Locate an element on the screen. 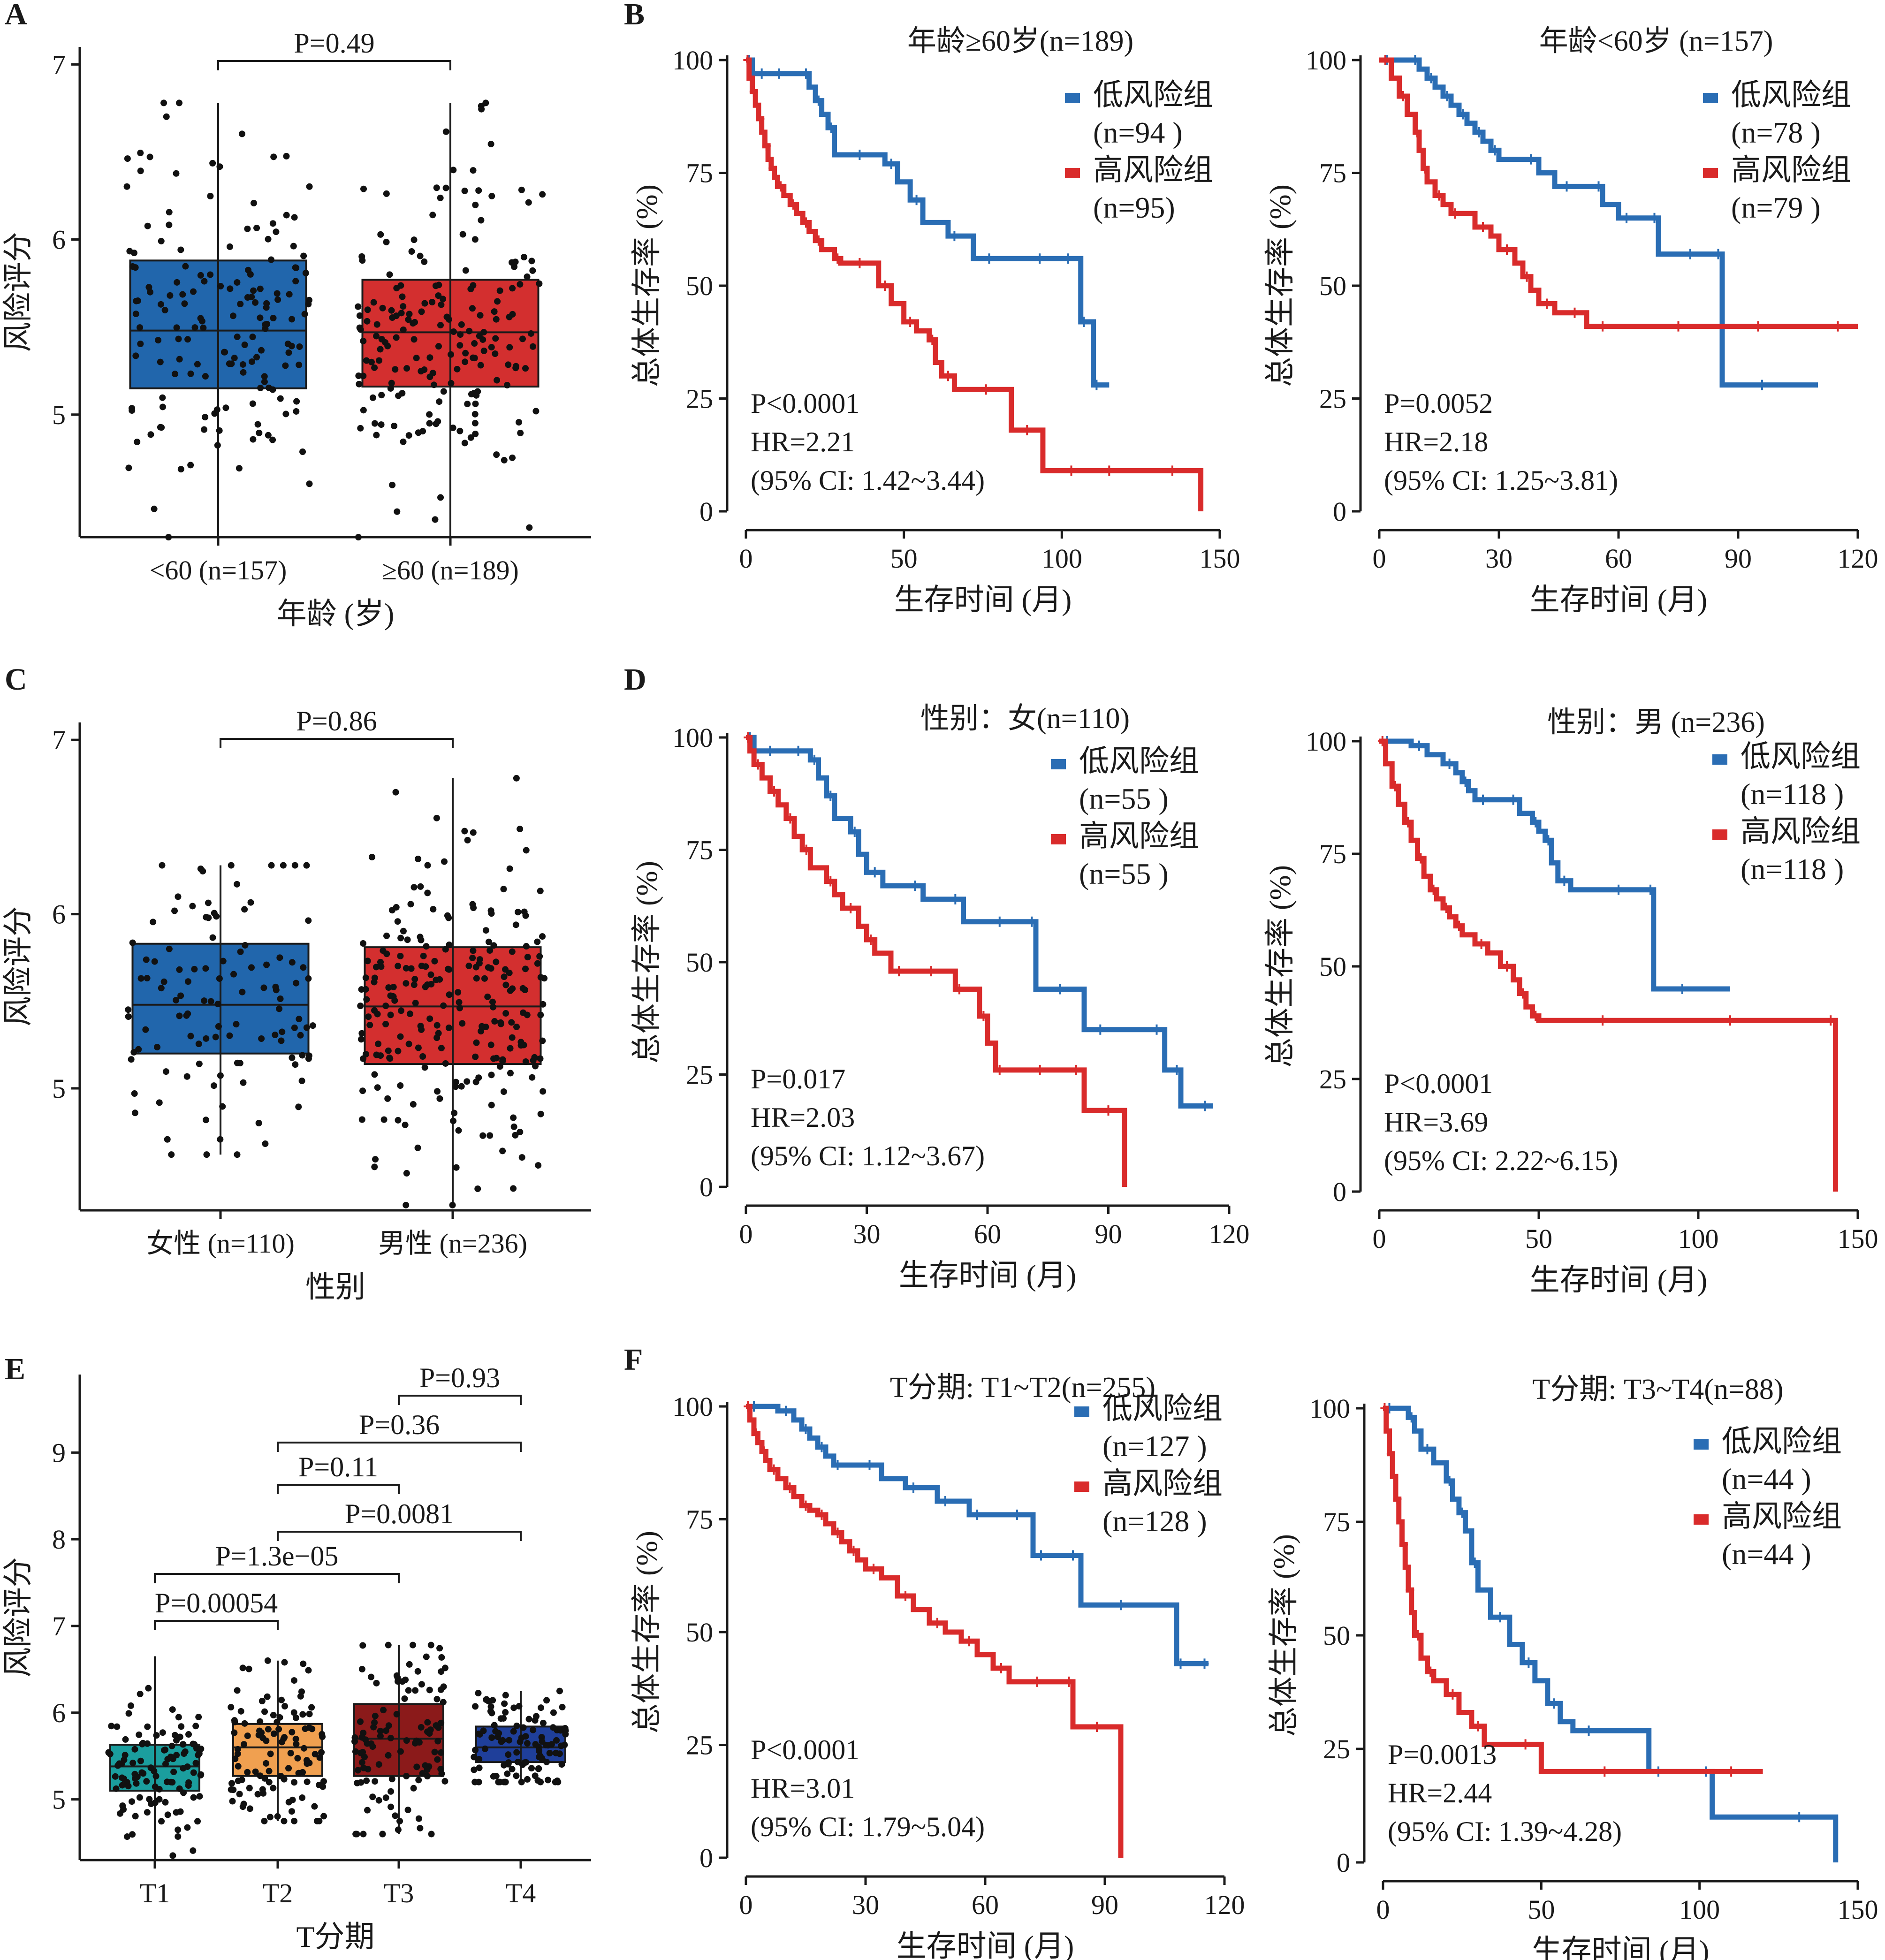 This screenshot has height=1960, width=1885. survival-curve is located at coordinates (1554, 865).